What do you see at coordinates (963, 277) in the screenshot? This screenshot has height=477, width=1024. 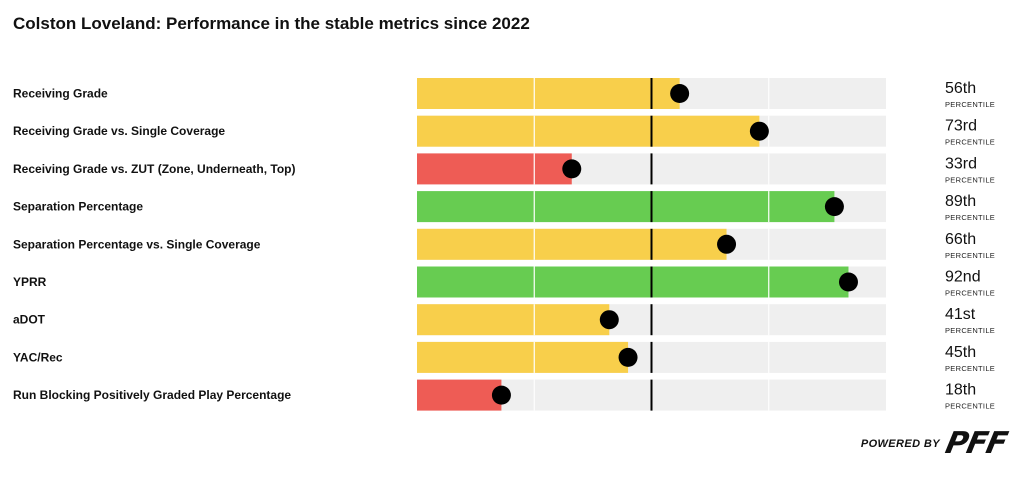 I see `percentile-value: 92nd` at bounding box center [963, 277].